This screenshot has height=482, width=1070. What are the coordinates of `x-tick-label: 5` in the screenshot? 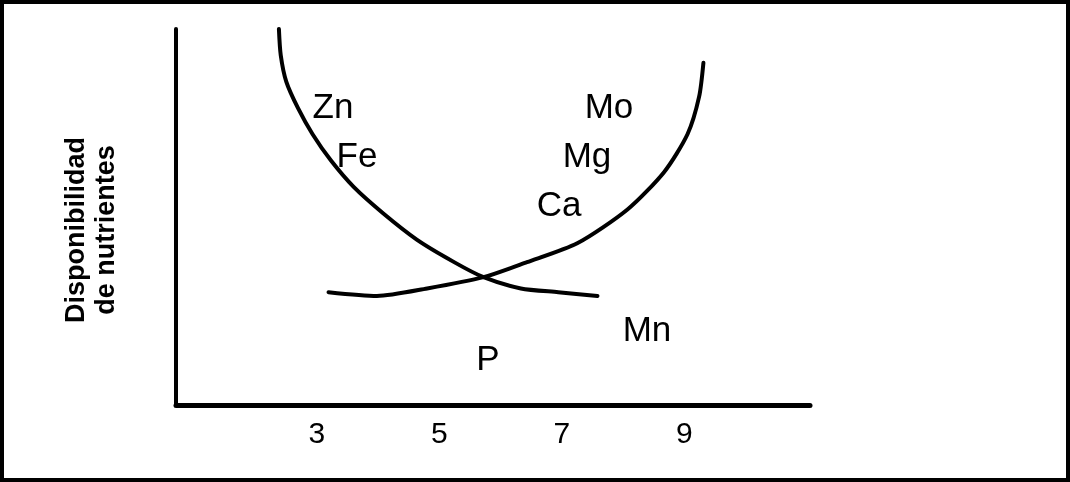 It's located at (439, 432).